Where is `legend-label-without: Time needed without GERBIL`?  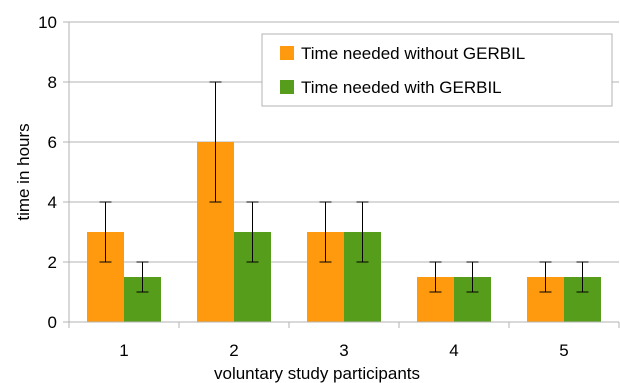 legend-label-without: Time needed without GERBIL is located at coordinates (413, 53).